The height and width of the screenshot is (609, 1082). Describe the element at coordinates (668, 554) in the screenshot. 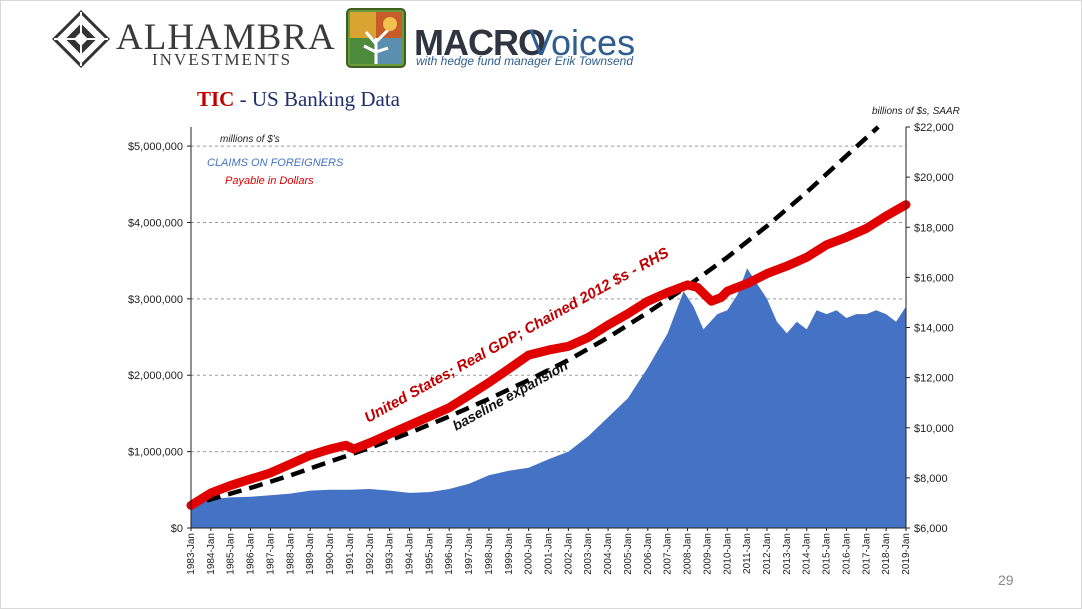

I see `x-axis-tick-label: 2007-Jan` at that location.